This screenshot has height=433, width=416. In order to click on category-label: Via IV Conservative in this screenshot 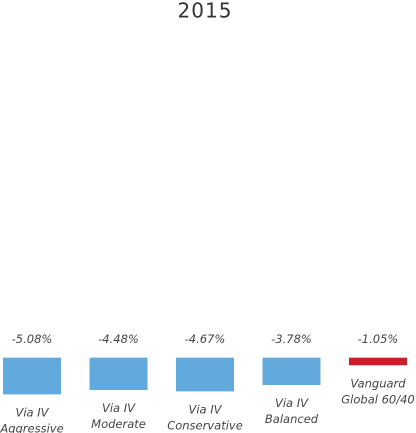, I will do `click(205, 417)`.